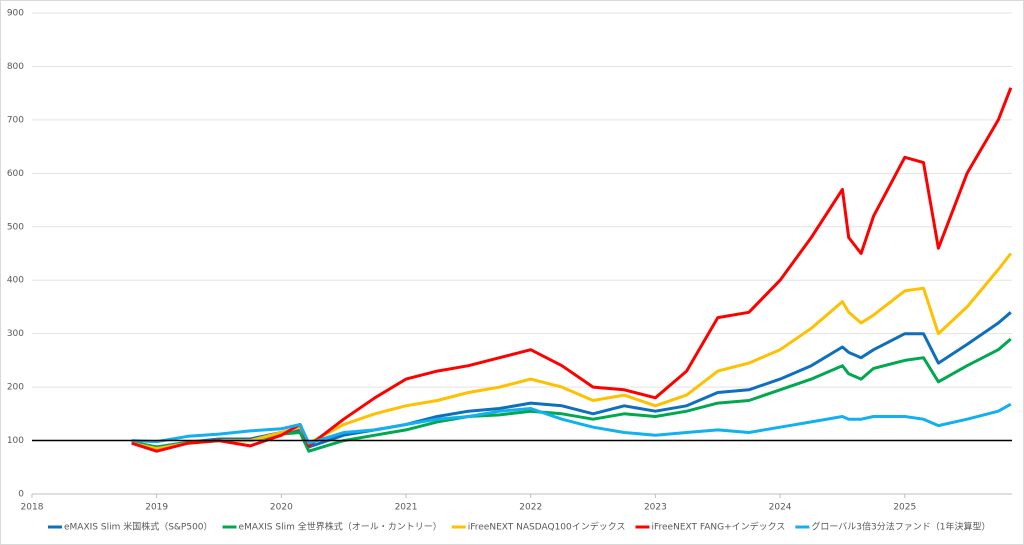  What do you see at coordinates (718, 527) in the screenshot?
I see `legend-label: iFreeNEXT FANG+インデックス` at bounding box center [718, 527].